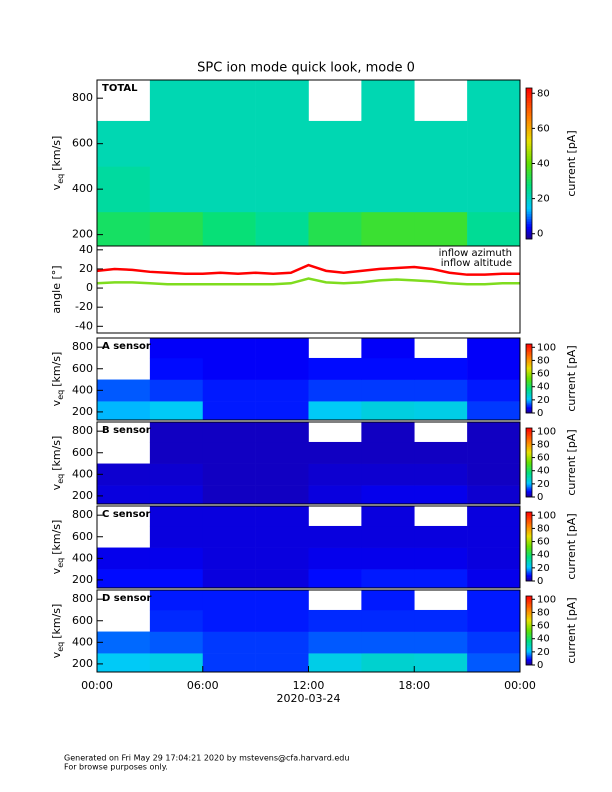 This screenshot has height=792, width=612. Describe the element at coordinates (540, 234) in the screenshot. I see `colorbar-tick-label: 0` at that location.